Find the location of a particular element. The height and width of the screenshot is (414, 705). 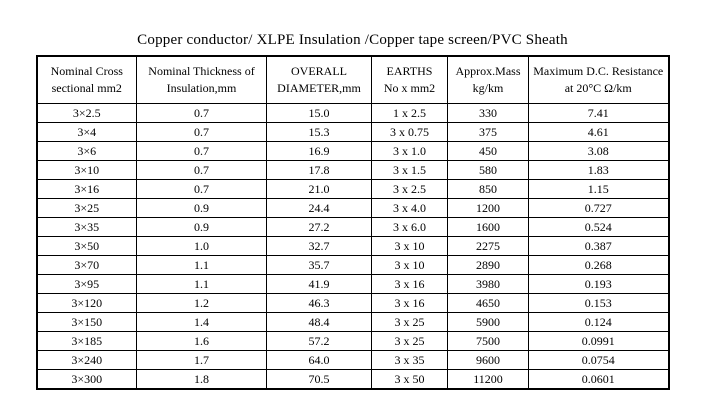

table-cell: 0.524 is located at coordinates (598, 227).